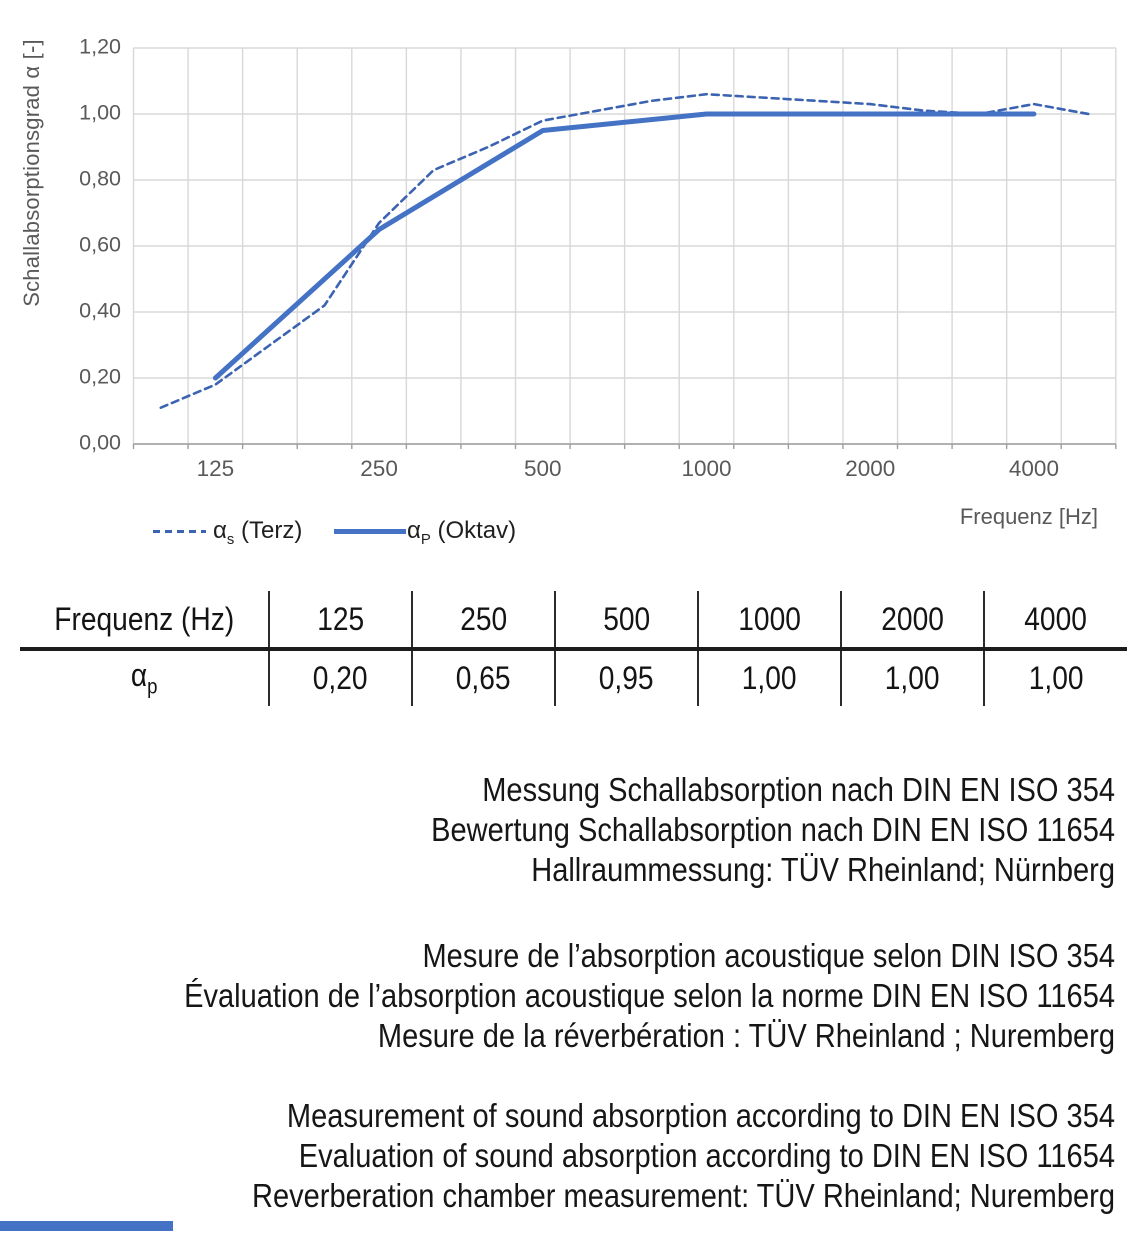  What do you see at coordinates (100, 443) in the screenshot?
I see `y-tick-label: 0,00` at bounding box center [100, 443].